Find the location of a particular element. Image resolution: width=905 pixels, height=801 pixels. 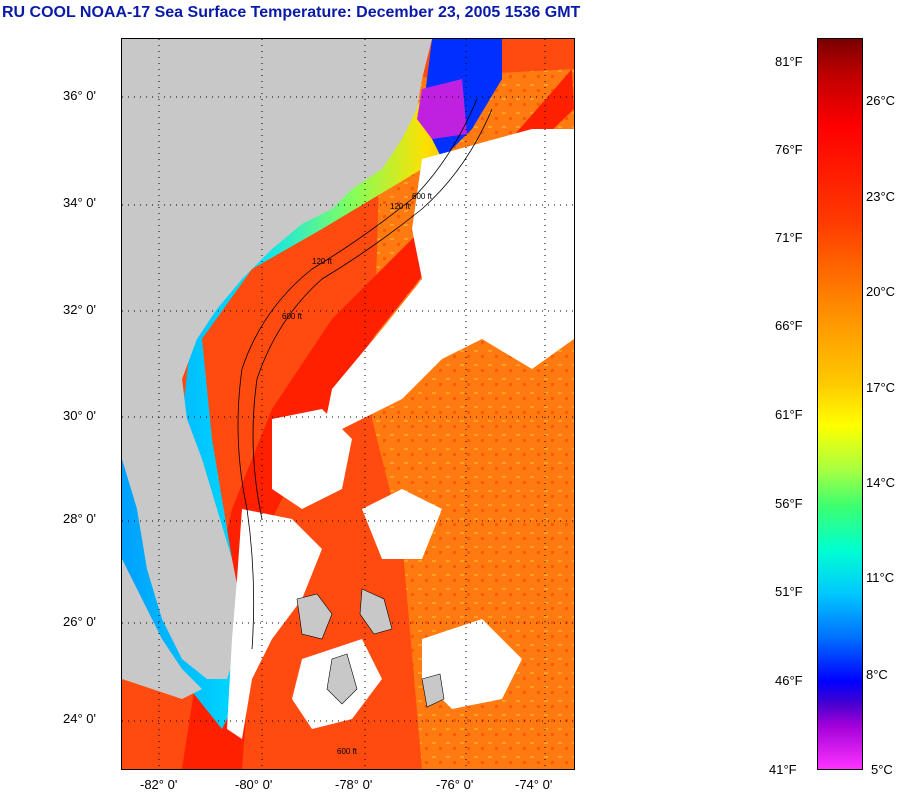

cb-c-5: 5°C is located at coordinates (882, 769).